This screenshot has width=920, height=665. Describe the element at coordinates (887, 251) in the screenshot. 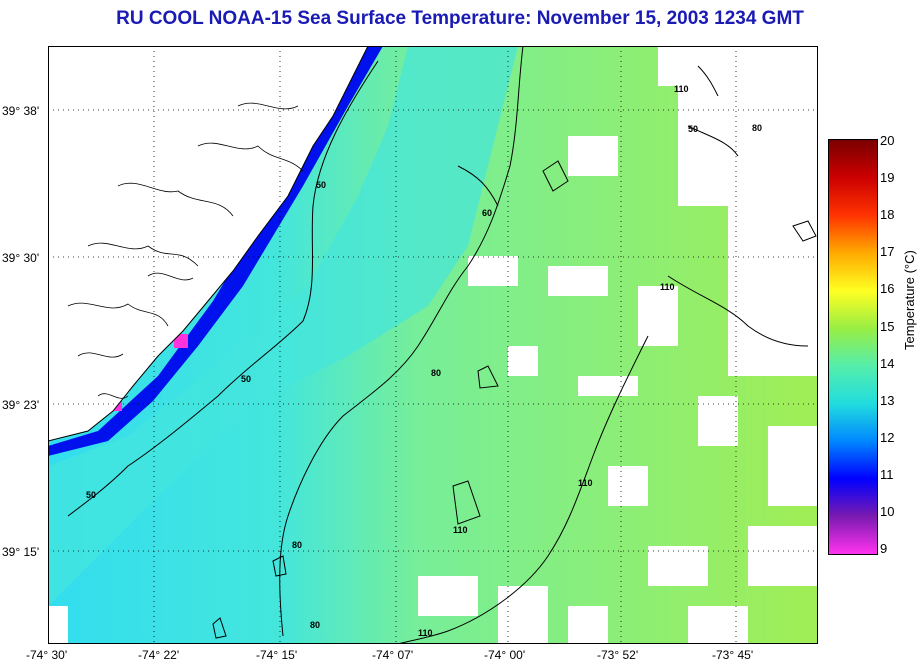

I see `colorbar-tick: 17` at that location.